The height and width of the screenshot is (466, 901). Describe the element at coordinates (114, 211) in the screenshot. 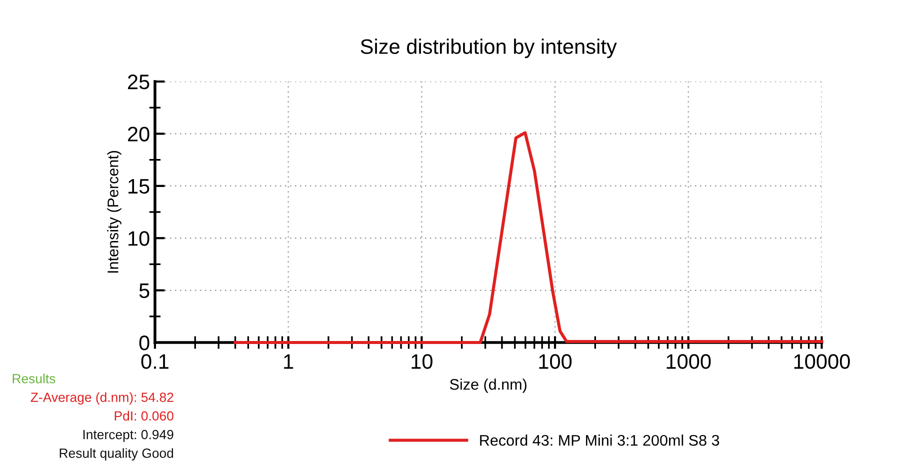

I see `y-axis-title: Intensity (Percent)` at that location.